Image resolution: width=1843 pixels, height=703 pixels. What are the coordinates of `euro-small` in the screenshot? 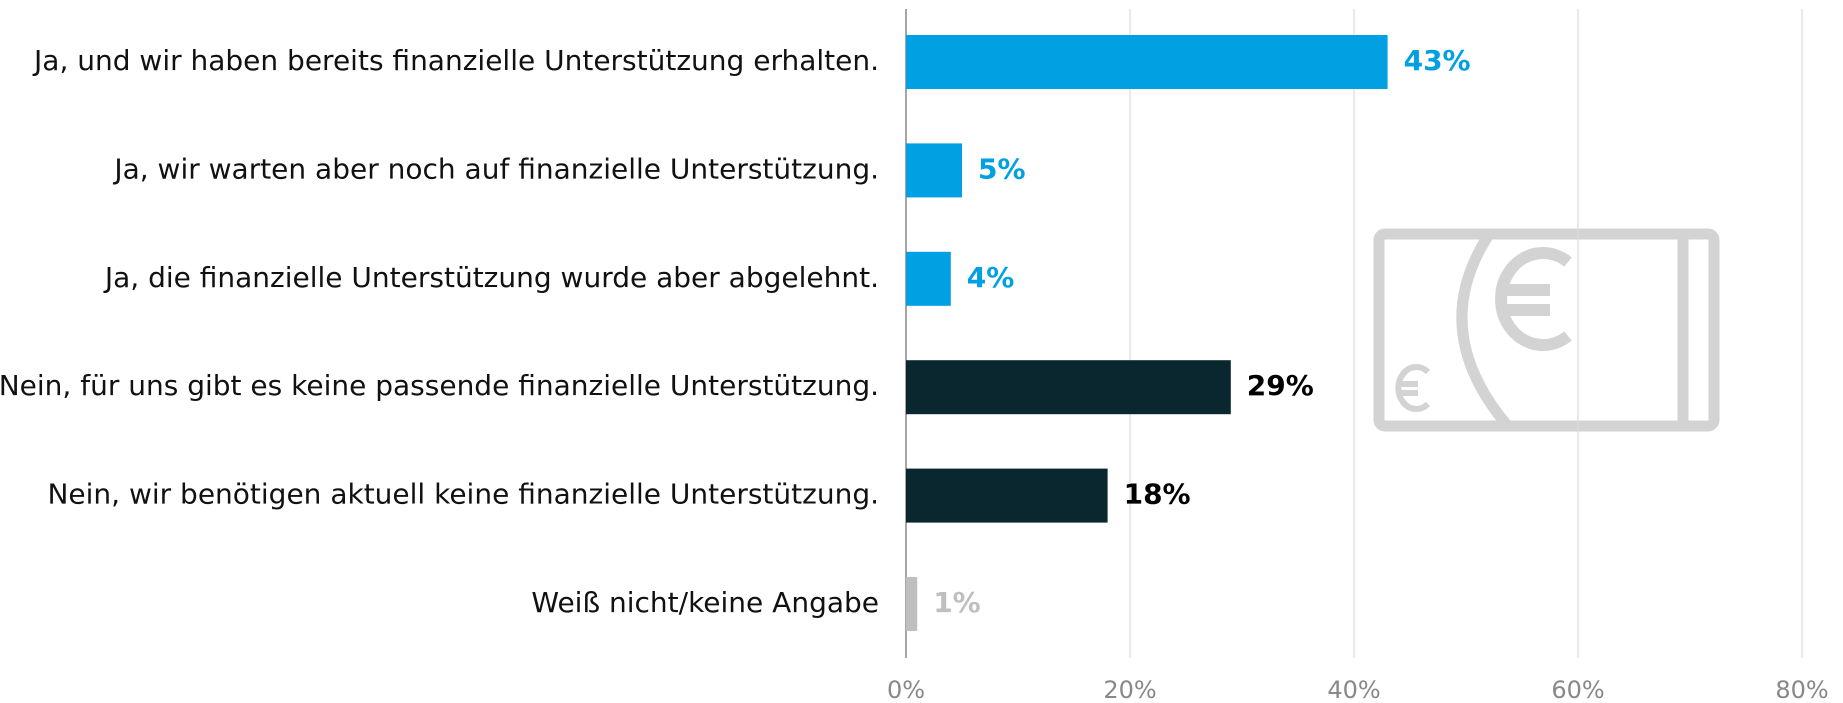 It's located at (1413, 388).